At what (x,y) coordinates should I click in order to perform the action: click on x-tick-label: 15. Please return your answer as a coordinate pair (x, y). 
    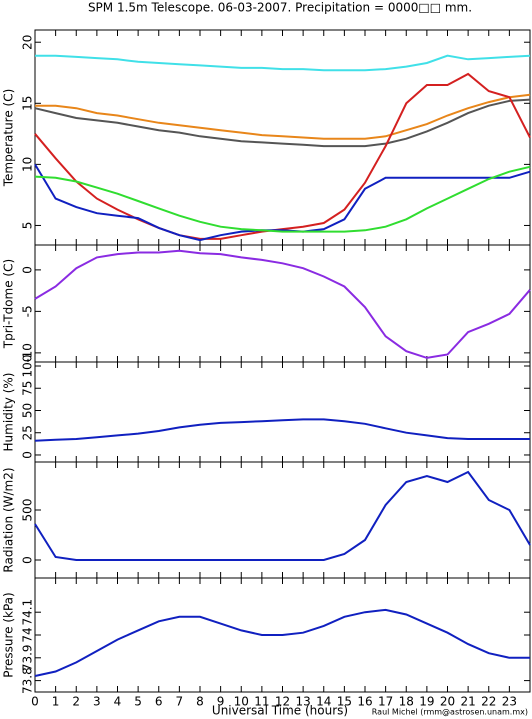
    Looking at the image, I should click on (344, 702).